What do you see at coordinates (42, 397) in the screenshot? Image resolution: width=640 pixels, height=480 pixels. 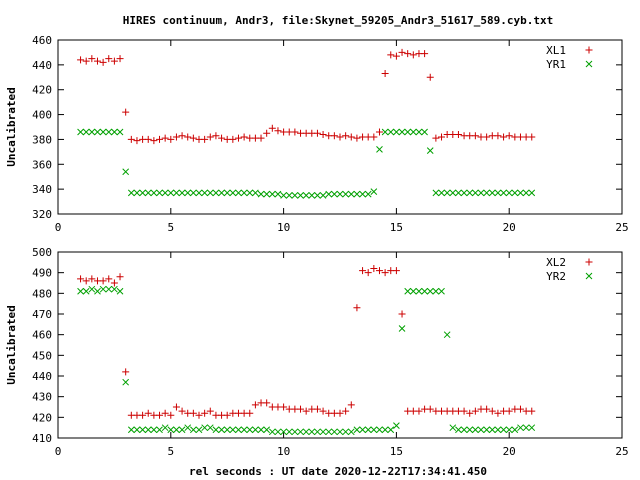 I see `y-tick-label: 430` at bounding box center [42, 397].